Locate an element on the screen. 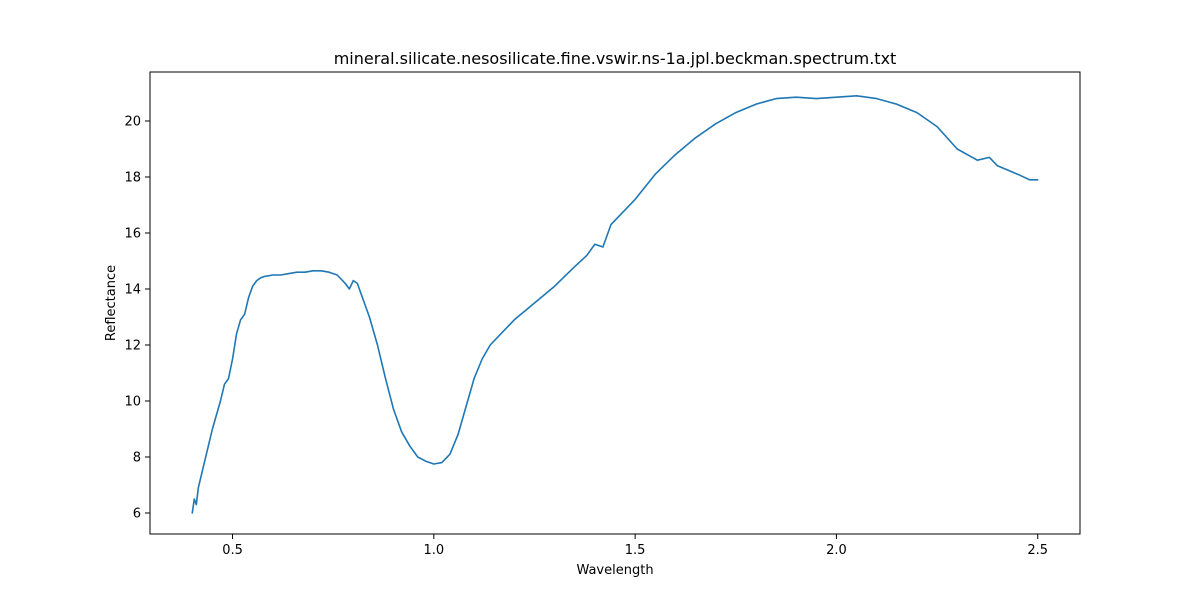 The width and height of the screenshot is (1200, 600). y-tick-label: 12 is located at coordinates (132, 346).